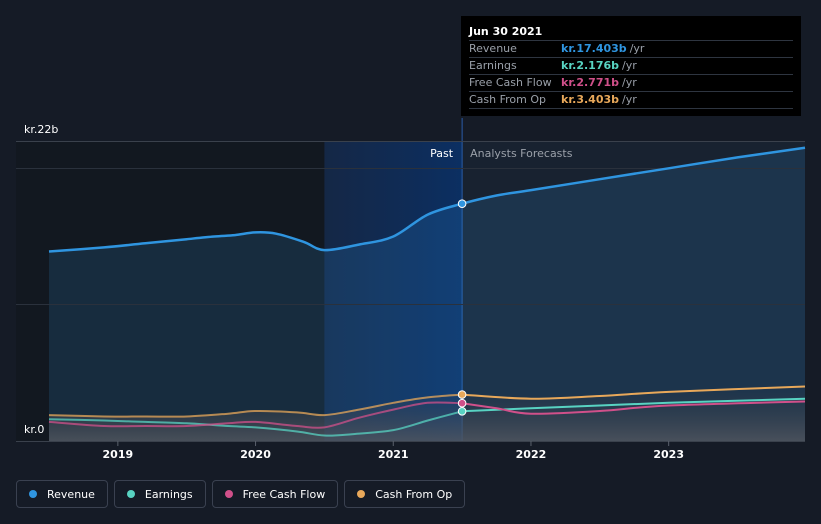  I want to click on revenue-point-marker, so click(462, 203).